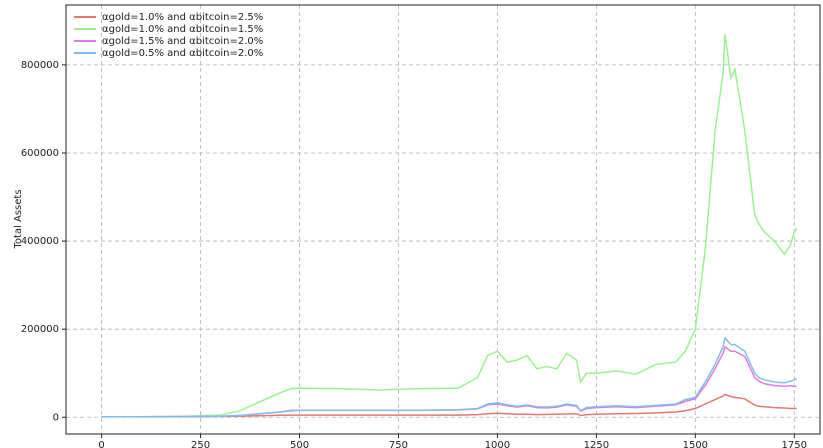  What do you see at coordinates (182, 17) in the screenshot?
I see `legend-label: αgold=1.0% and αbitcoin=2.5%` at bounding box center [182, 17].